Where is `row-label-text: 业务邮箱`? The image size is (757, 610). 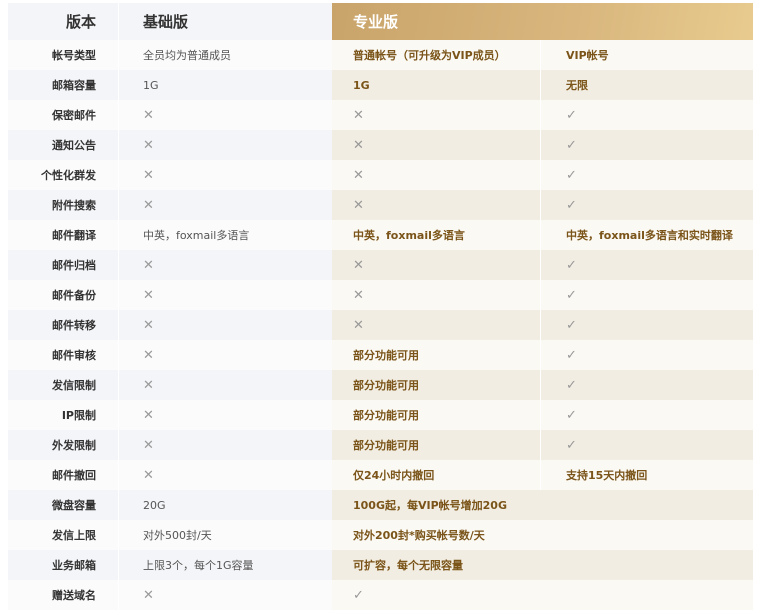
row-label-text: 业务邮箱 is located at coordinates (74, 565).